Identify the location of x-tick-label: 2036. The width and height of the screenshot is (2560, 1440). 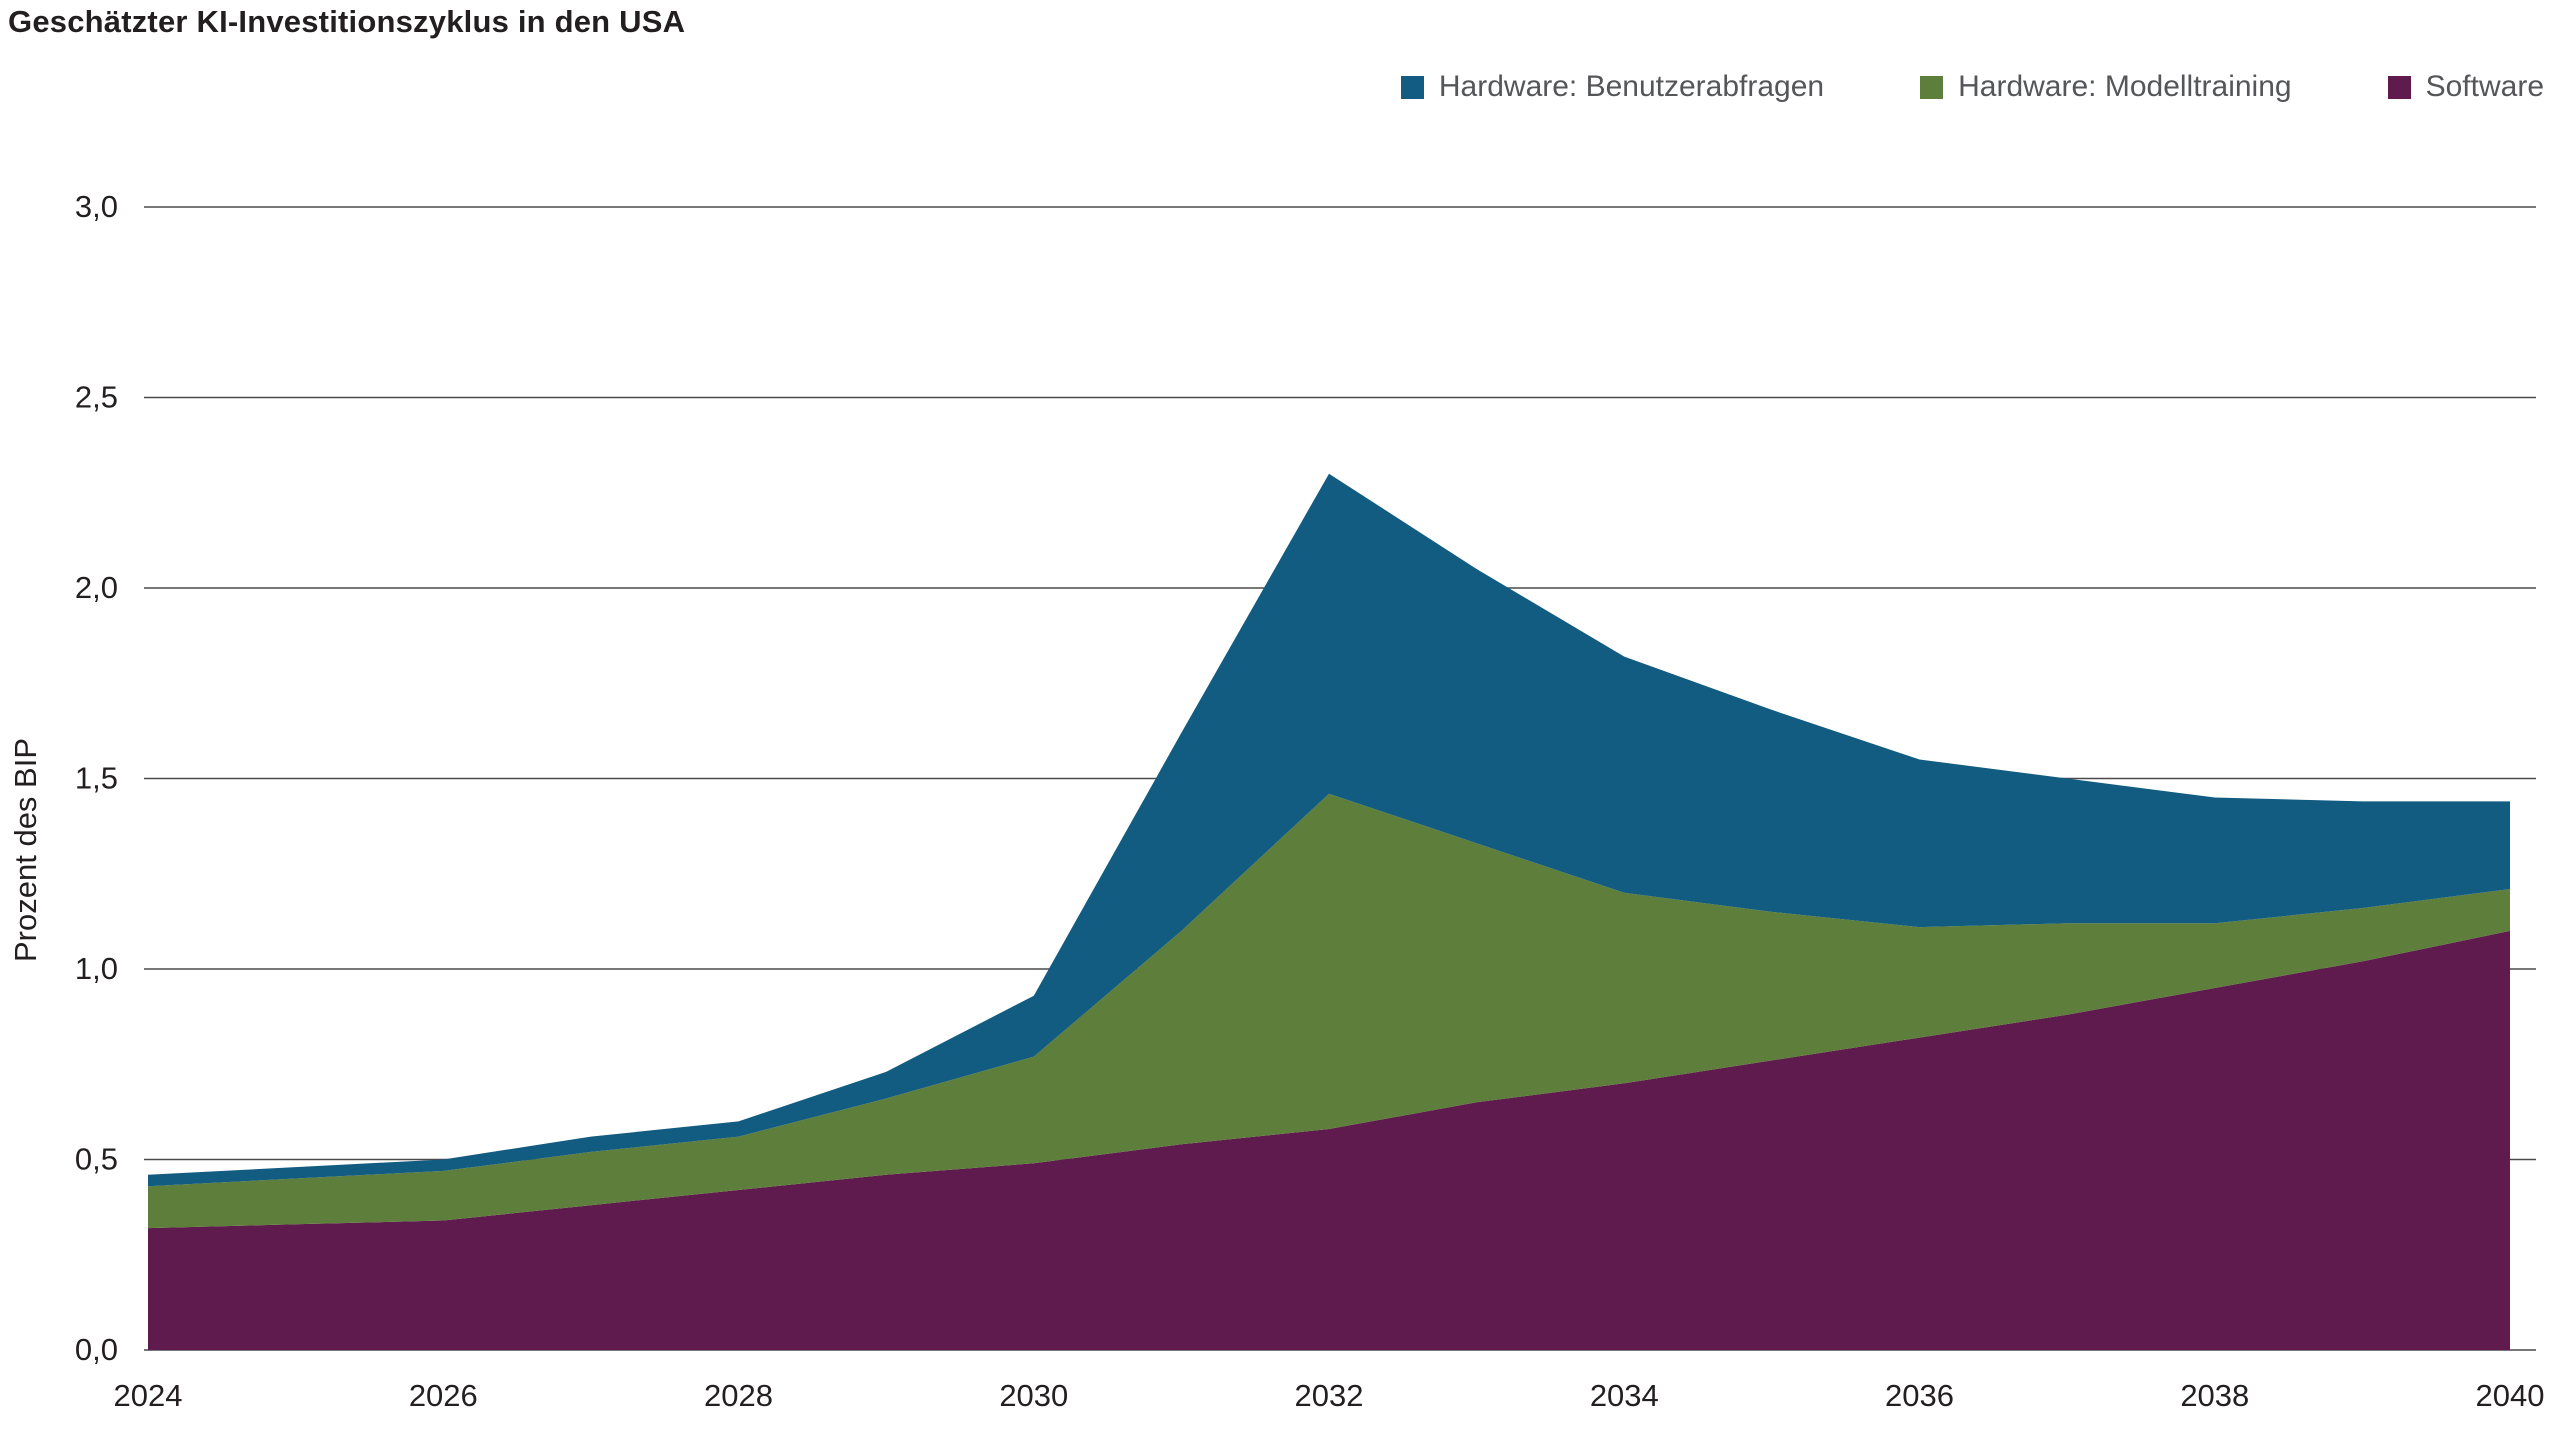
(1919, 1395).